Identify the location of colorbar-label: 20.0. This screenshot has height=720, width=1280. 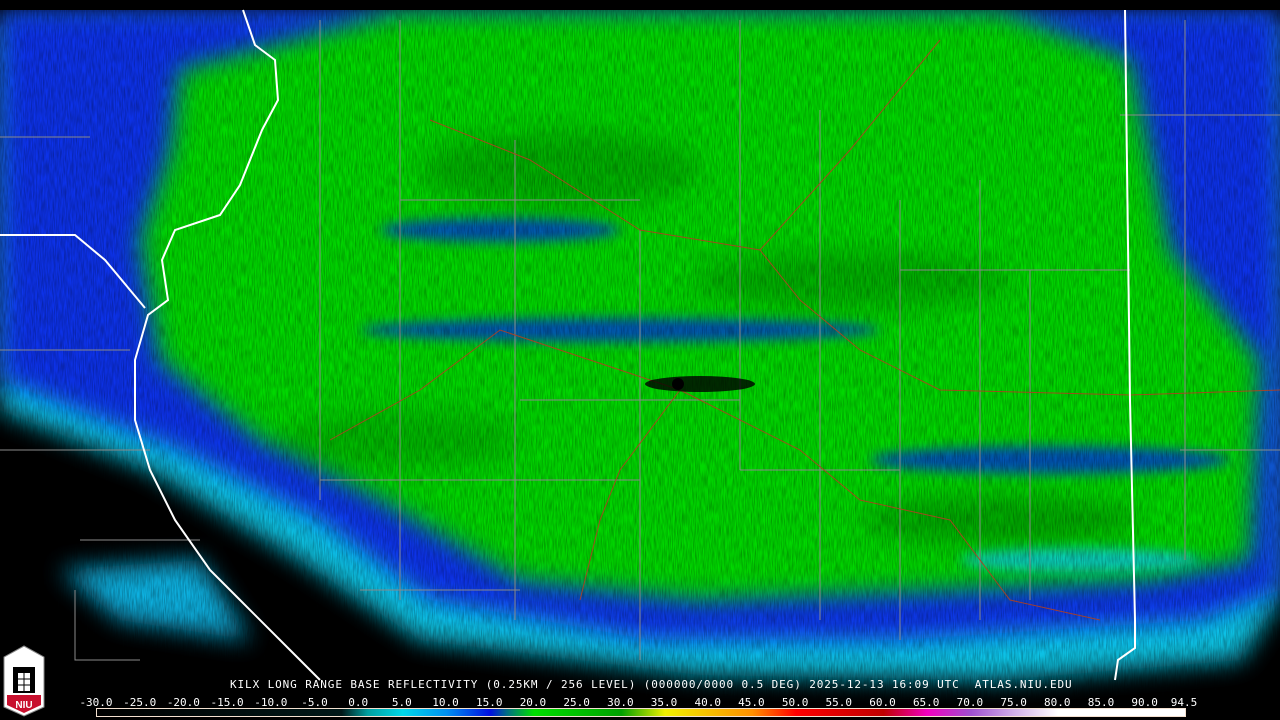
(533, 702).